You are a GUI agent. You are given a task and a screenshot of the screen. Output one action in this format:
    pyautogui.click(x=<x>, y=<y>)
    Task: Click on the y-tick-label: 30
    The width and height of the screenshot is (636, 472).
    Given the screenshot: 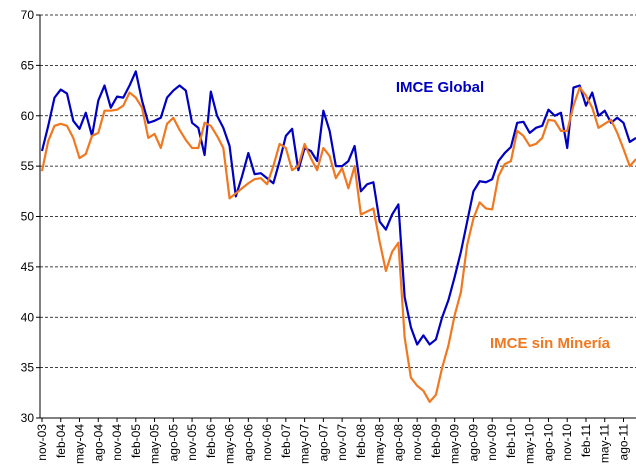 What is the action you would take?
    pyautogui.click(x=28, y=418)
    